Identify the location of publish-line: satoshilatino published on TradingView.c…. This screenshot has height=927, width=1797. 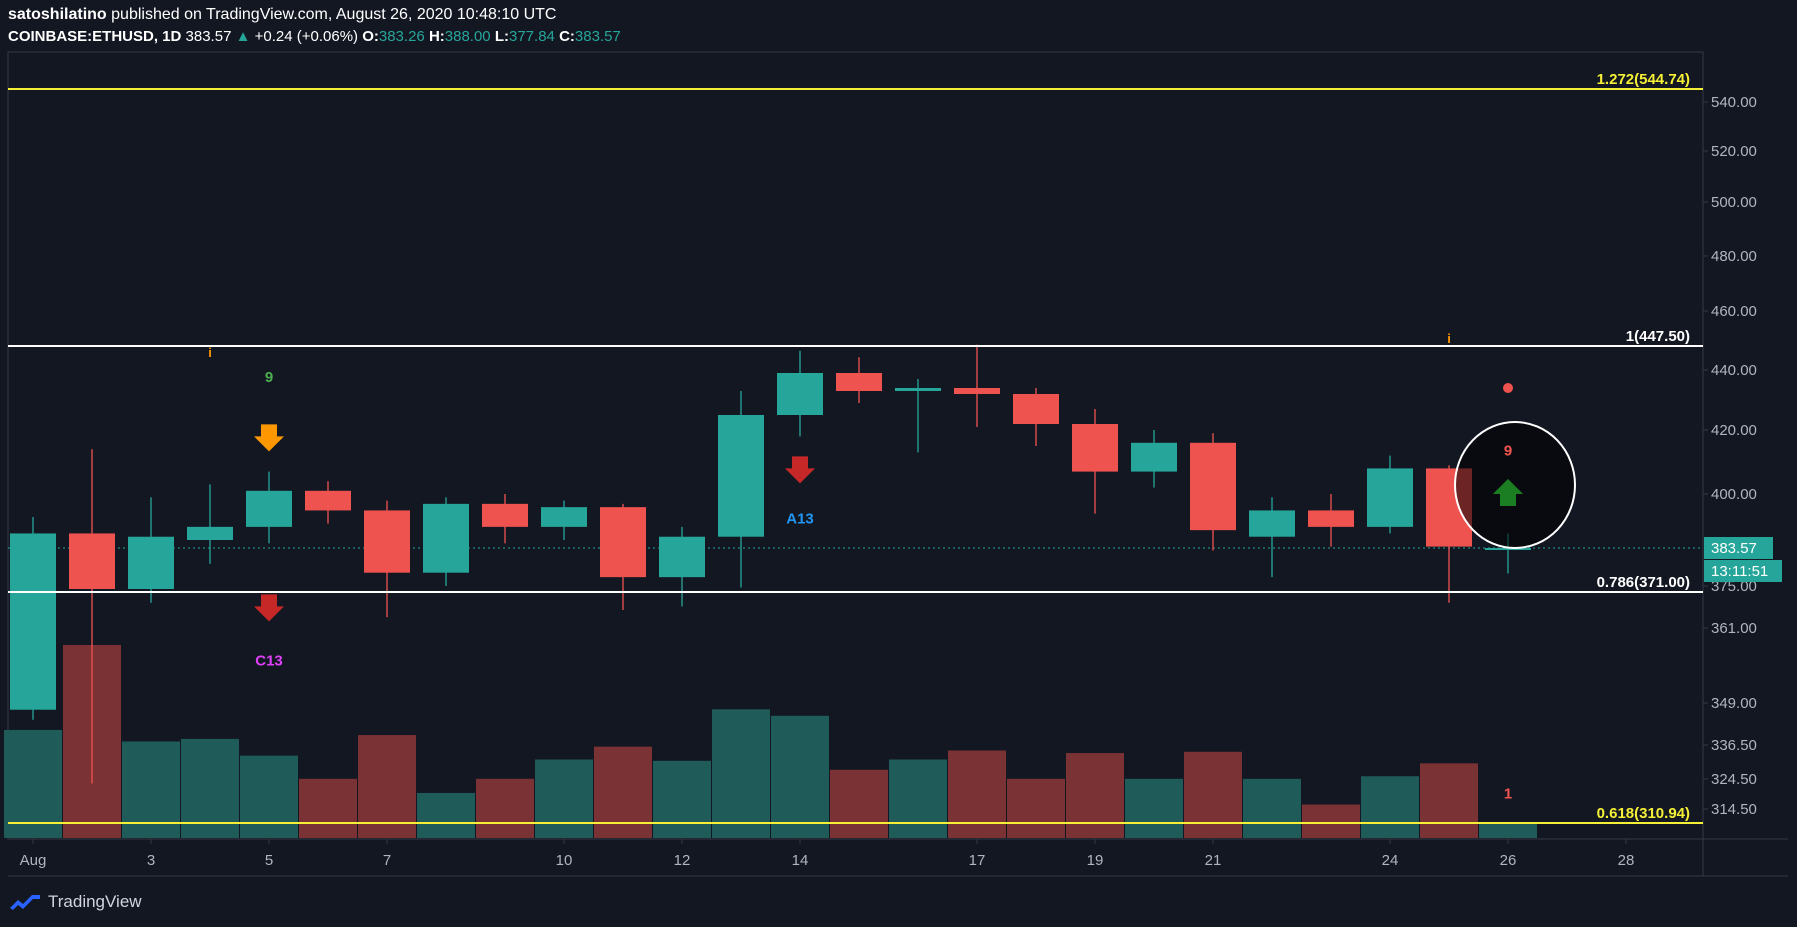
(898, 15).